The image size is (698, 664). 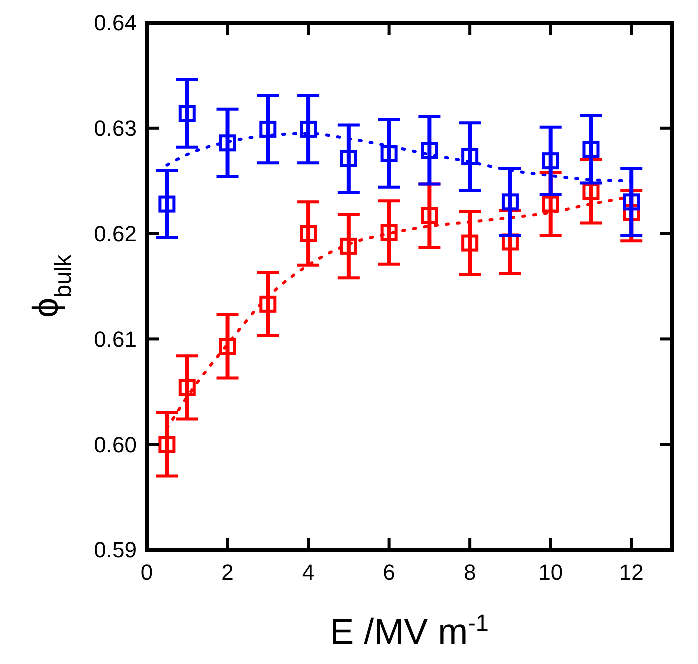 What do you see at coordinates (470, 572) in the screenshot?
I see `x-tick-label: 8` at bounding box center [470, 572].